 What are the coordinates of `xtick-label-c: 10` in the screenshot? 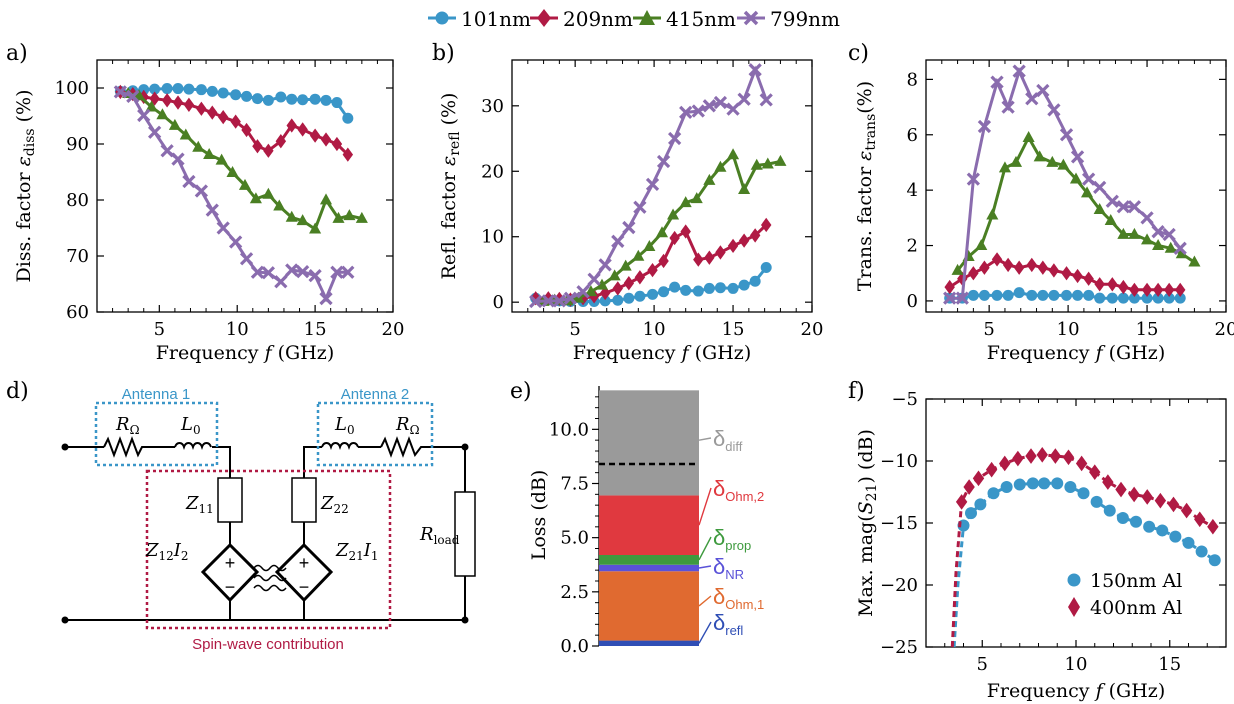 It's located at (1068, 329).